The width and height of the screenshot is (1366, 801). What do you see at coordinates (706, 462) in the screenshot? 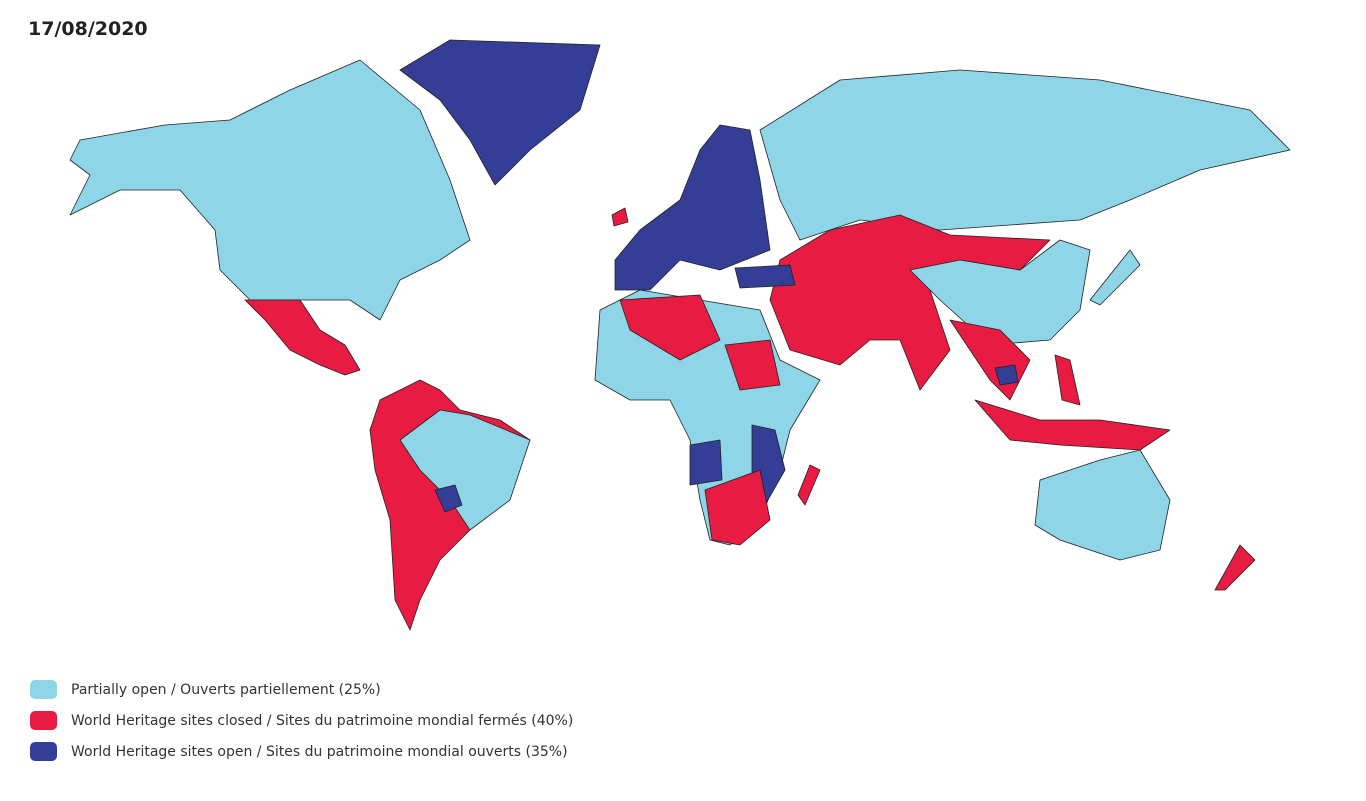
I see `angola` at bounding box center [706, 462].